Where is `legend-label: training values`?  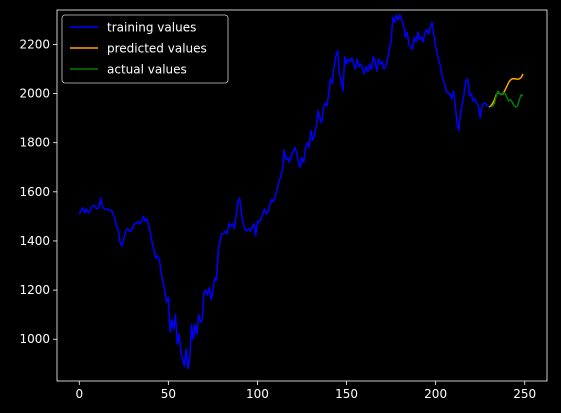 legend-label: training values is located at coordinates (151, 28).